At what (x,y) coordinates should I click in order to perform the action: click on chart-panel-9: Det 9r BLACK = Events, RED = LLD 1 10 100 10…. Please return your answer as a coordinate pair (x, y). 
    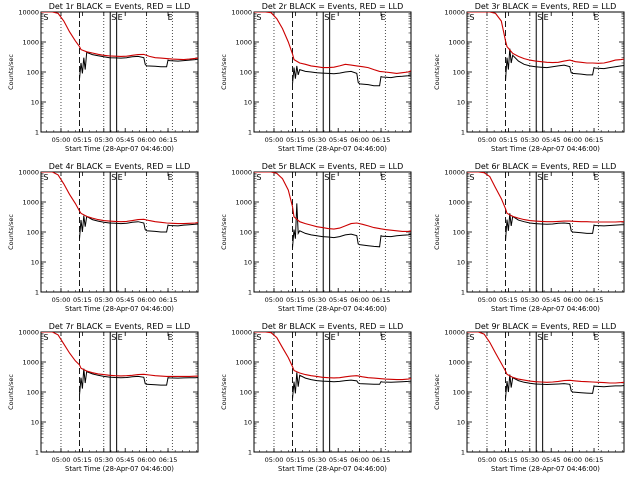
    Looking at the image, I should click on (529, 397).